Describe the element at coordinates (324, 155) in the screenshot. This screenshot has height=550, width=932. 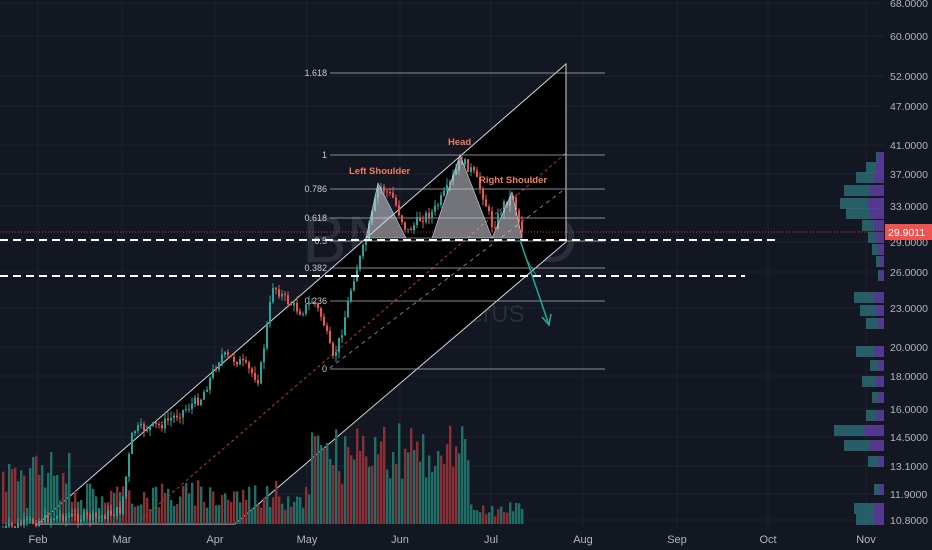
I see `fib-level-label: 1` at that location.